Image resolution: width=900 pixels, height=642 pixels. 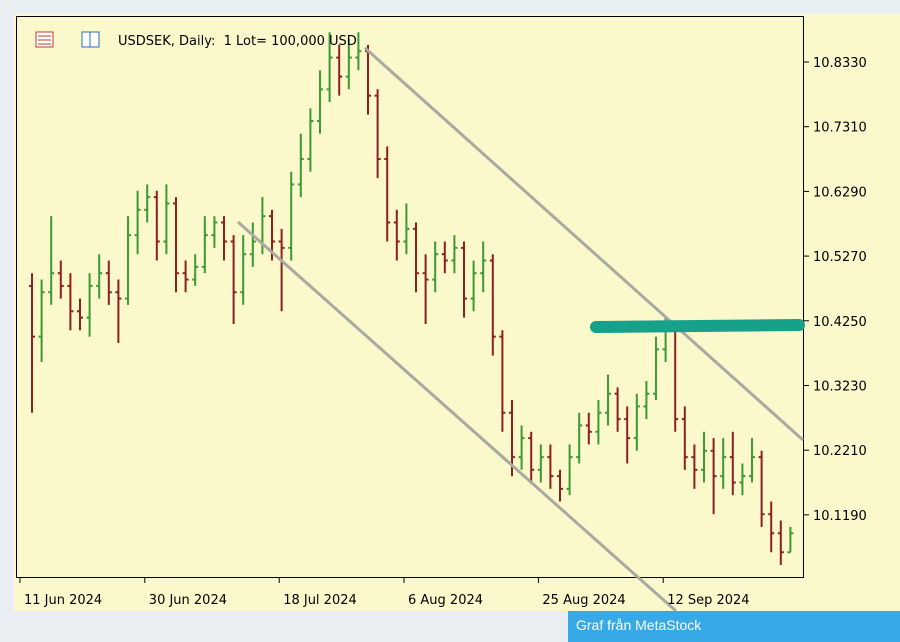 What do you see at coordinates (445, 600) in the screenshot?
I see `x-tick-label: 6 Aug 2024` at bounding box center [445, 600].